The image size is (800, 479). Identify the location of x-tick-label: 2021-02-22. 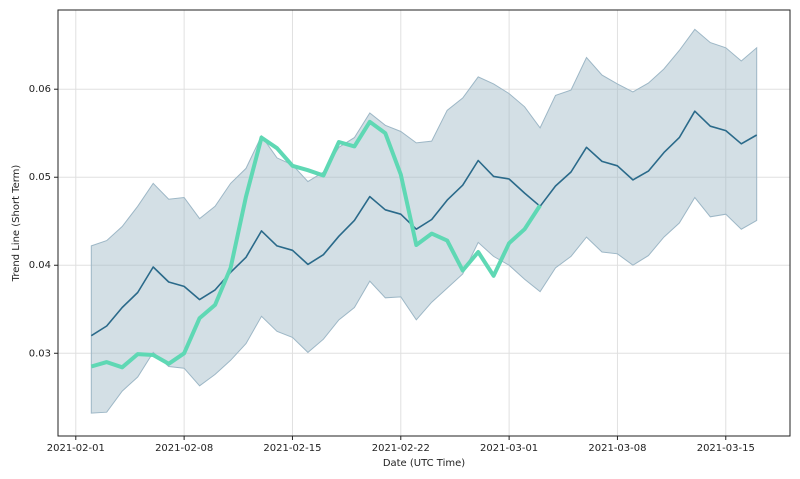
(401, 448).